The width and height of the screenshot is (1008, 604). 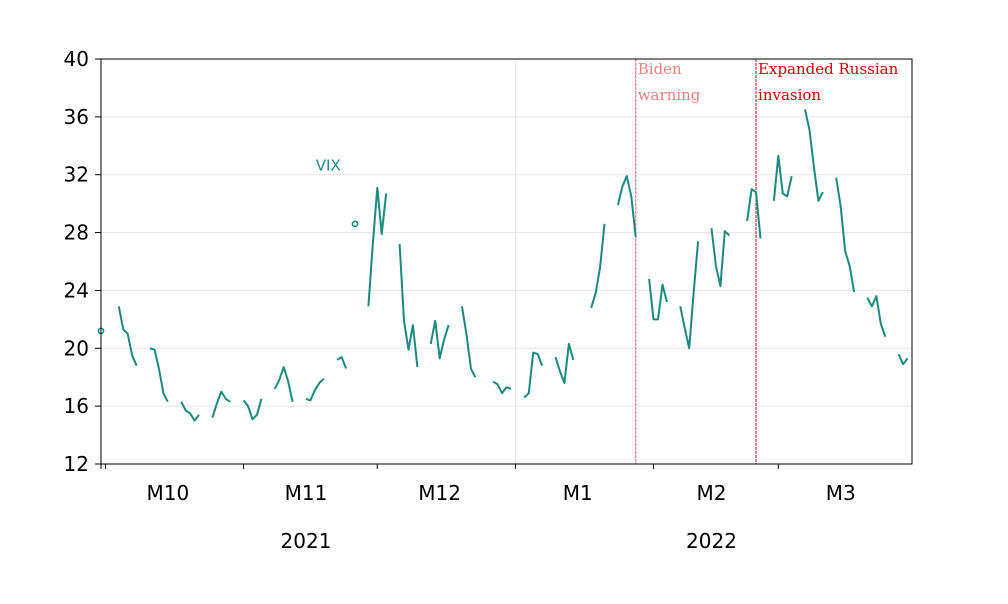 I want to click on vix-data-point, so click(x=355, y=224).